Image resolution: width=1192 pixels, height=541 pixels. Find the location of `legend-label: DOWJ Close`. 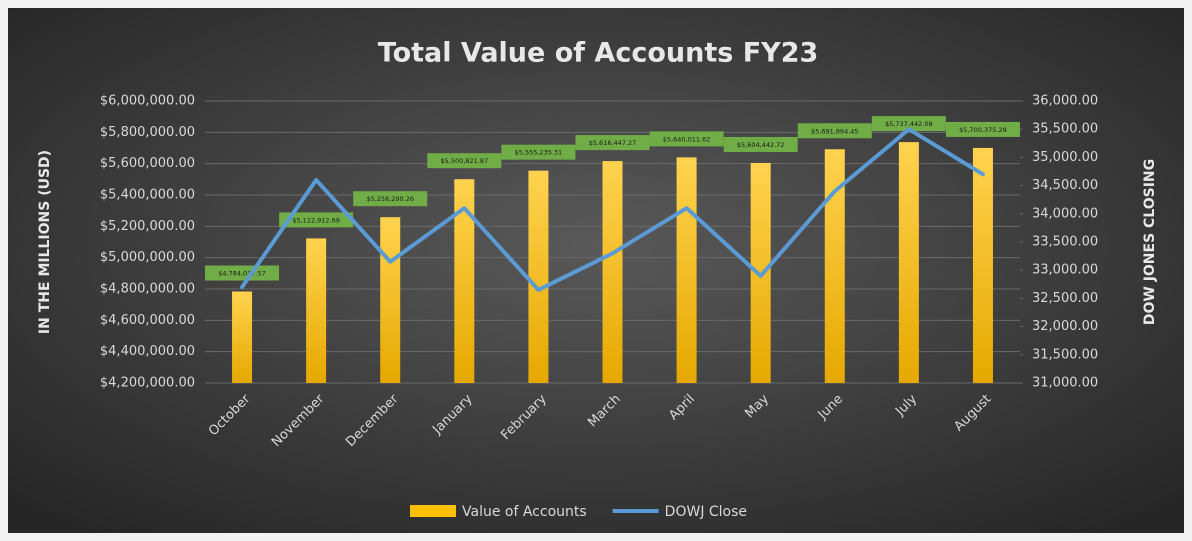

legend-label: DOWJ Close is located at coordinates (706, 512).